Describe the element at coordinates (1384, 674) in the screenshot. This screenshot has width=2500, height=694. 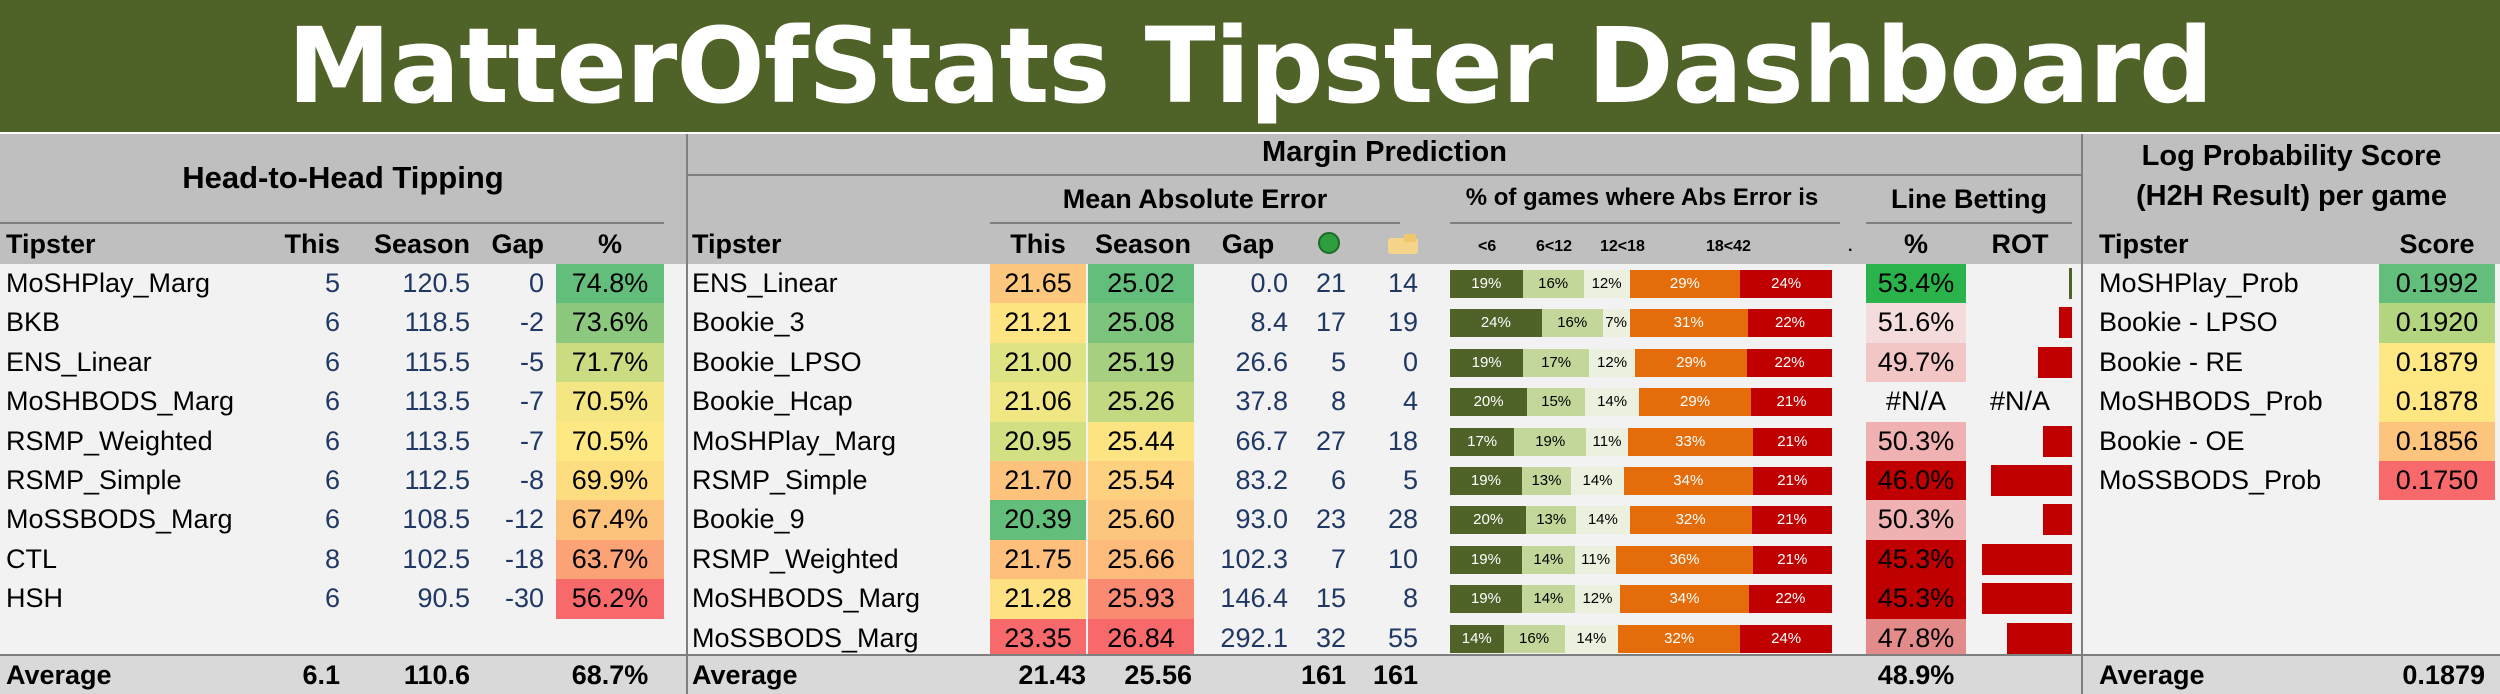
I see `margin-average-row: Average 21.43 25.56 161 161 48.9%` at that location.